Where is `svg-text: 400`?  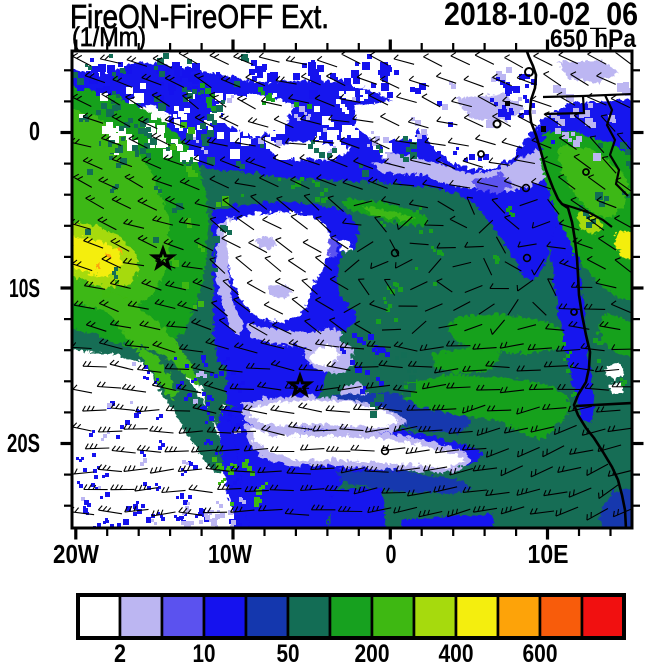
svg-text: 400 is located at coordinates (456, 653).